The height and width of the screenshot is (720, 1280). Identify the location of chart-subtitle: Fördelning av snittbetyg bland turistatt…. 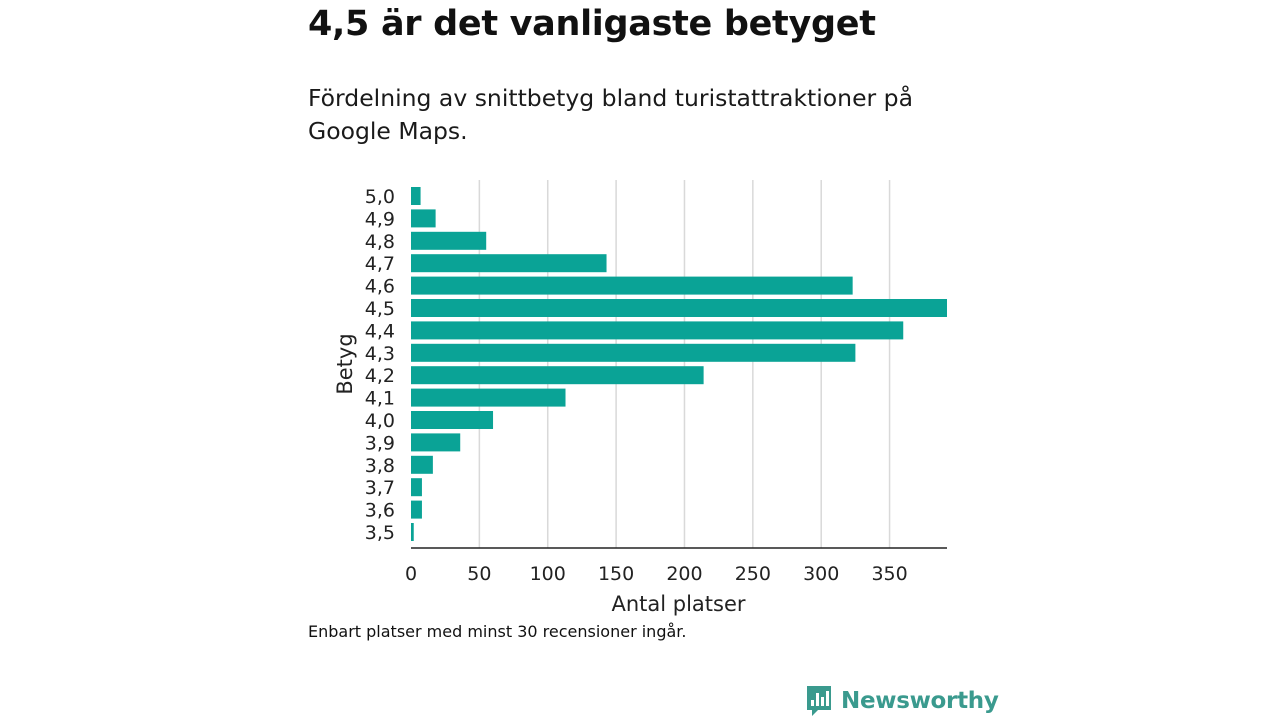
(610, 114).